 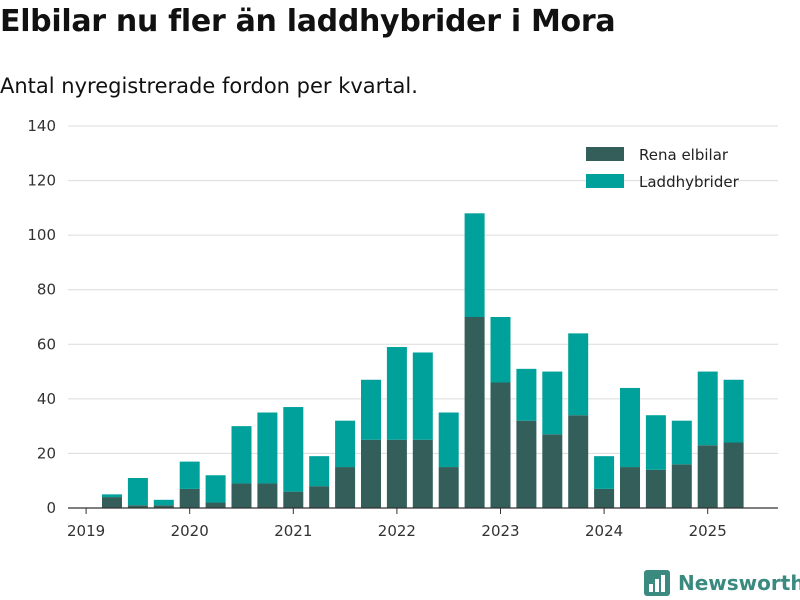 What do you see at coordinates (657, 583) in the screenshot?
I see `bar-chart-logo-icon` at bounding box center [657, 583].